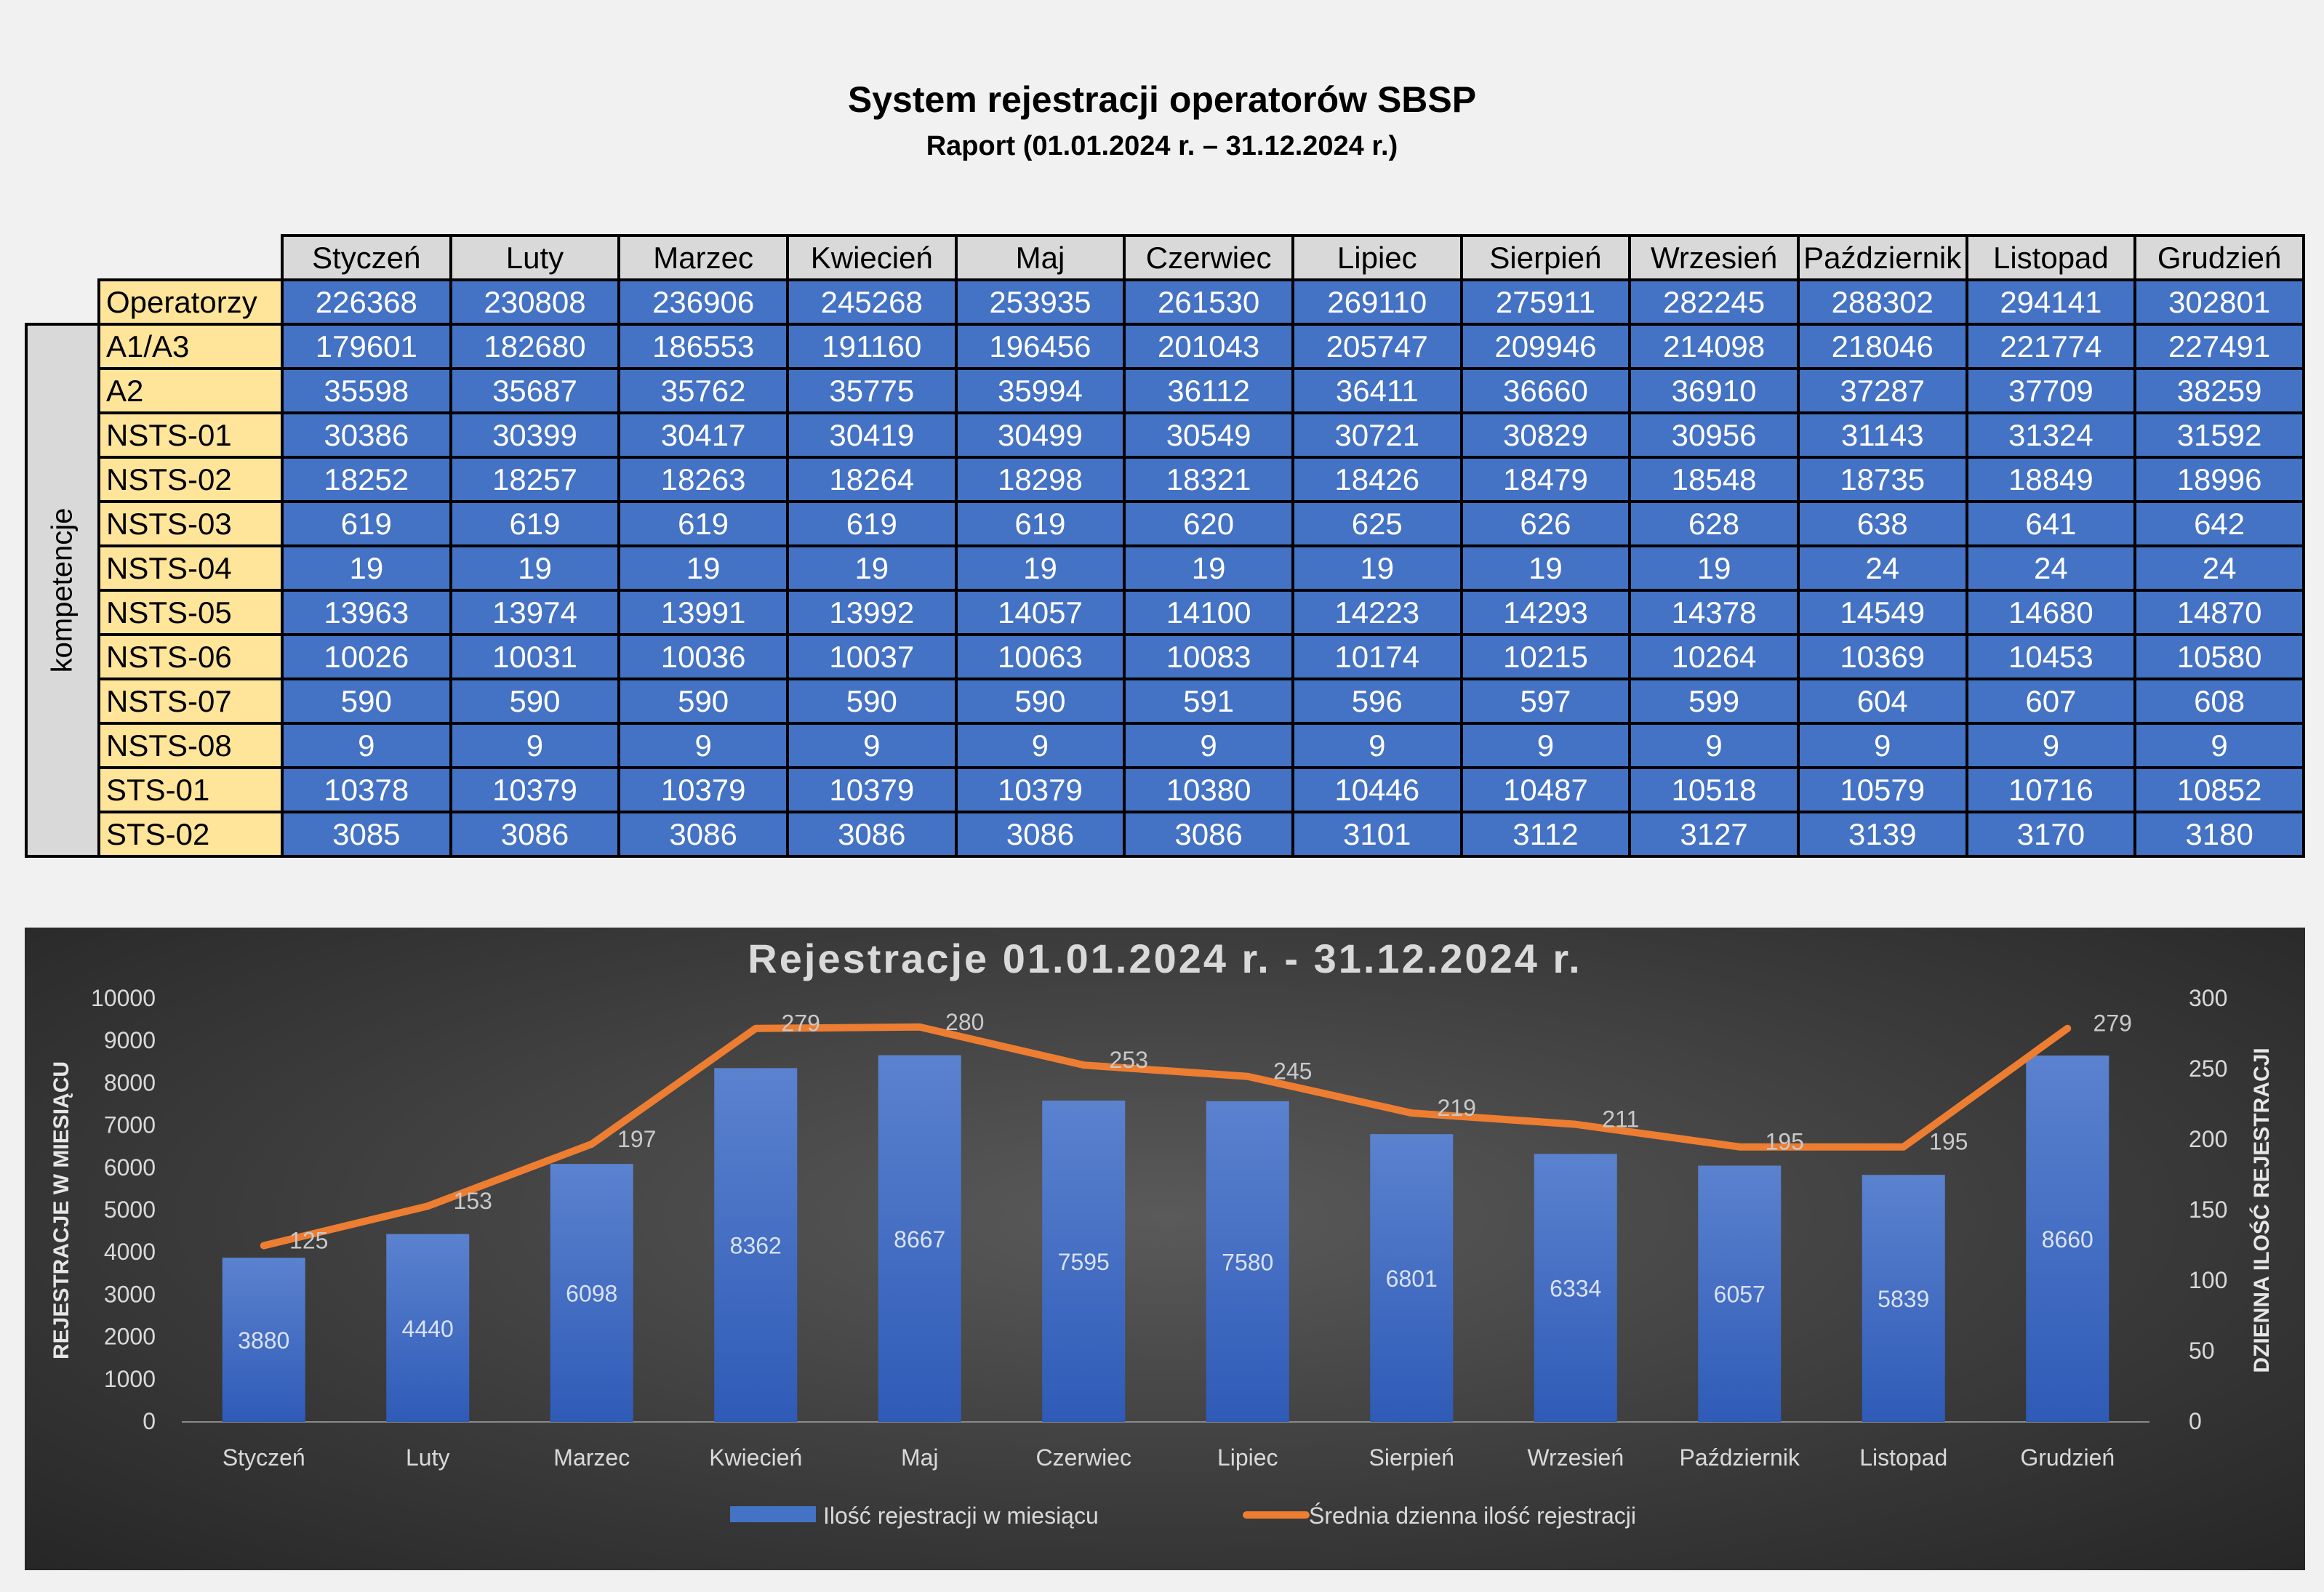  Describe the element at coordinates (1040, 390) in the screenshot. I see `table-cell: 35994` at that location.